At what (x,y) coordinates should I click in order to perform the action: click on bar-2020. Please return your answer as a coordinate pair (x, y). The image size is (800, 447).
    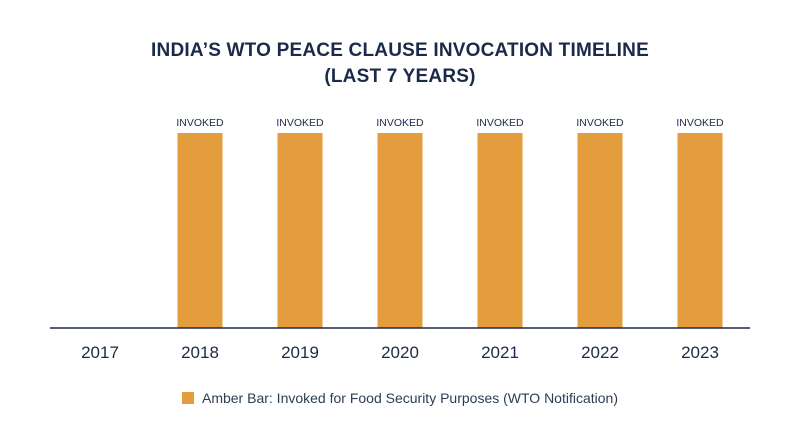
    Looking at the image, I should click on (400, 230).